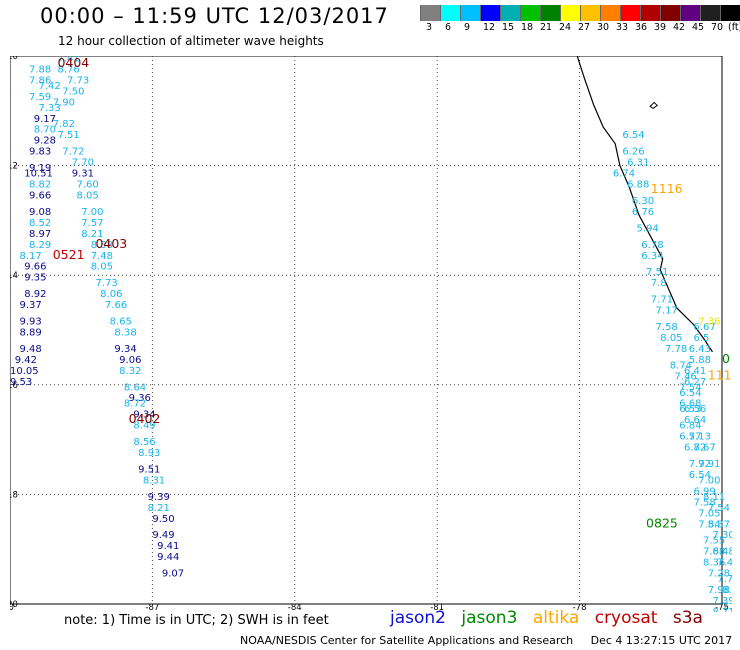 The height and width of the screenshot is (650, 740). What do you see at coordinates (163, 519) in the screenshot?
I see `wave-height-value: 9.50` at bounding box center [163, 519].